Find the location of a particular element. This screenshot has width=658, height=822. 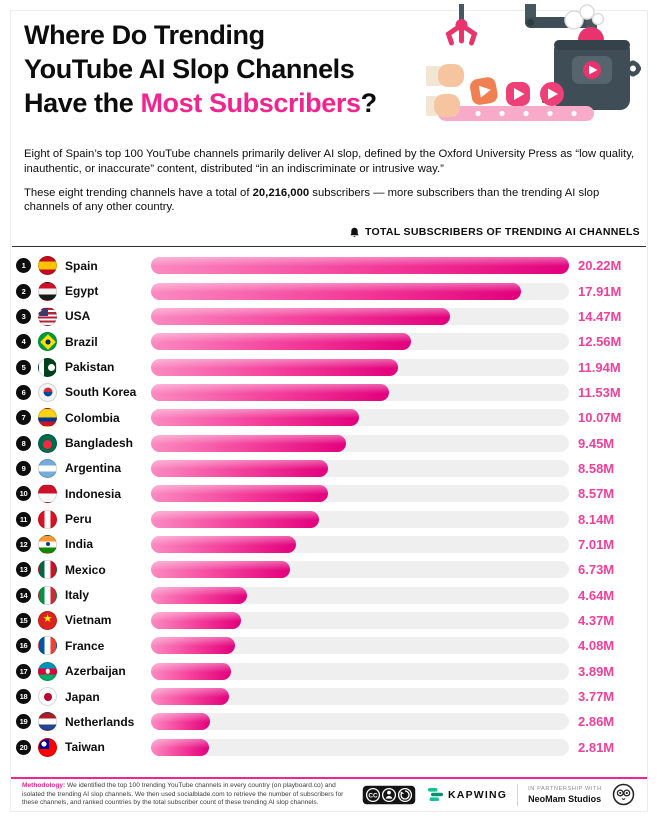

flag-indonesia is located at coordinates (47, 494).